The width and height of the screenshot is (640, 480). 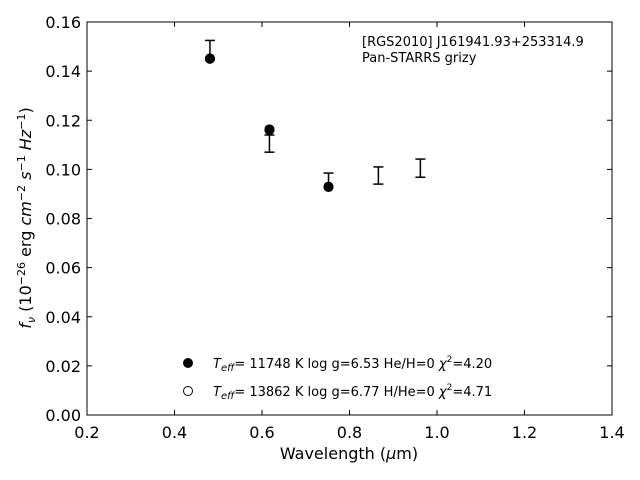 I want to click on model-point-filled, so click(x=269, y=129).